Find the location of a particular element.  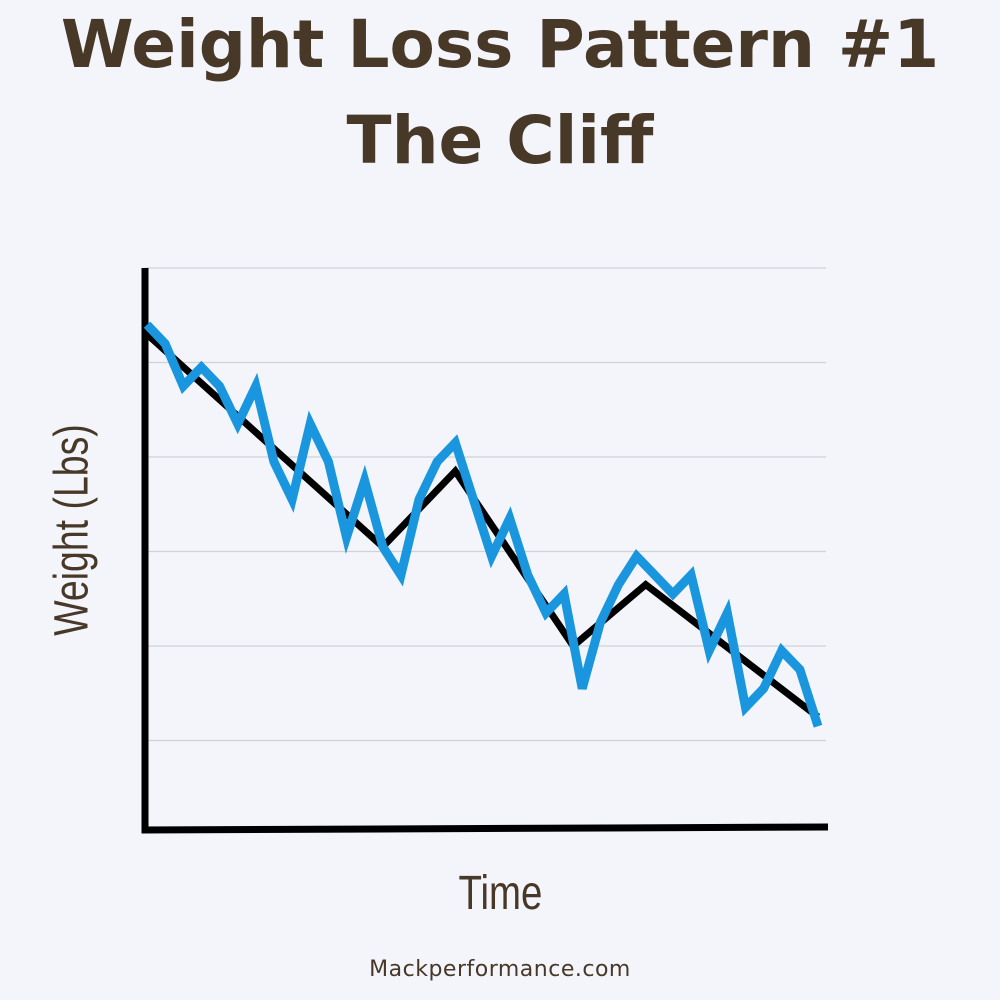

x-axis-label: Time is located at coordinates (500, 893).